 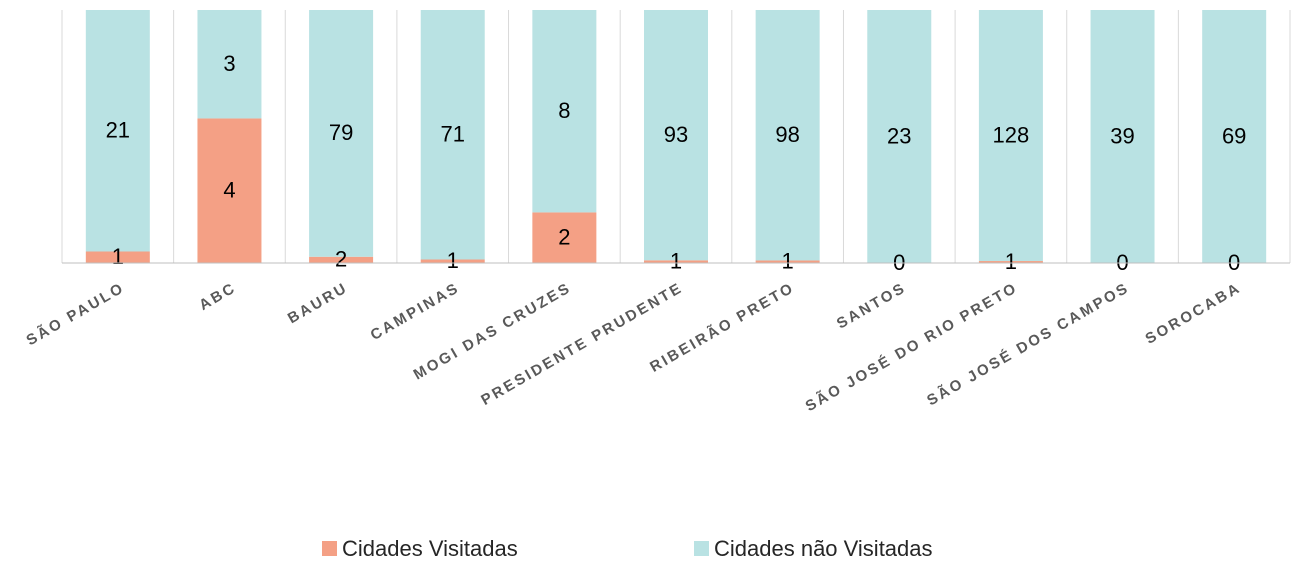 What do you see at coordinates (75, 313) in the screenshot?
I see `x-tick-label: SÃO PAULO` at bounding box center [75, 313].